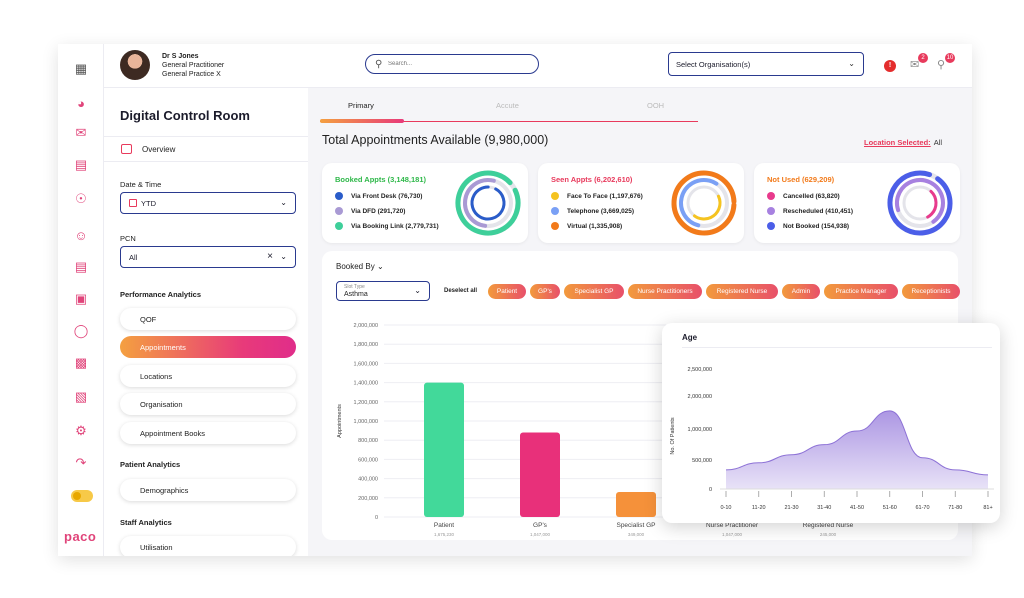 The width and height of the screenshot is (1024, 598). Describe the element at coordinates (458, 64) in the screenshot. I see `search-input` at that location.